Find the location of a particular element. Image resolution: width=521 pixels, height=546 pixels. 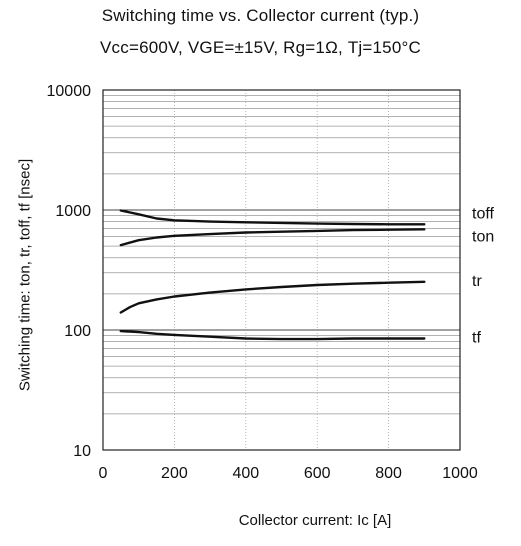

series-line-ton is located at coordinates (272, 237).